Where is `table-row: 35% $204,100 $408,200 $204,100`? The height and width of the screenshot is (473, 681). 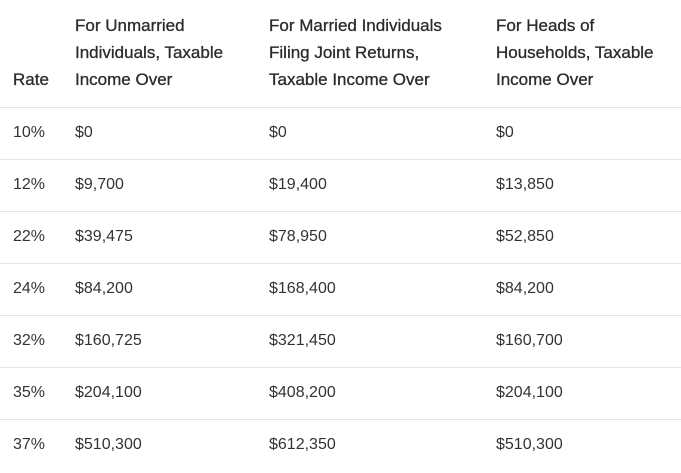
table-row: 35% $204,100 $408,200 $204,100 is located at coordinates (340, 392).